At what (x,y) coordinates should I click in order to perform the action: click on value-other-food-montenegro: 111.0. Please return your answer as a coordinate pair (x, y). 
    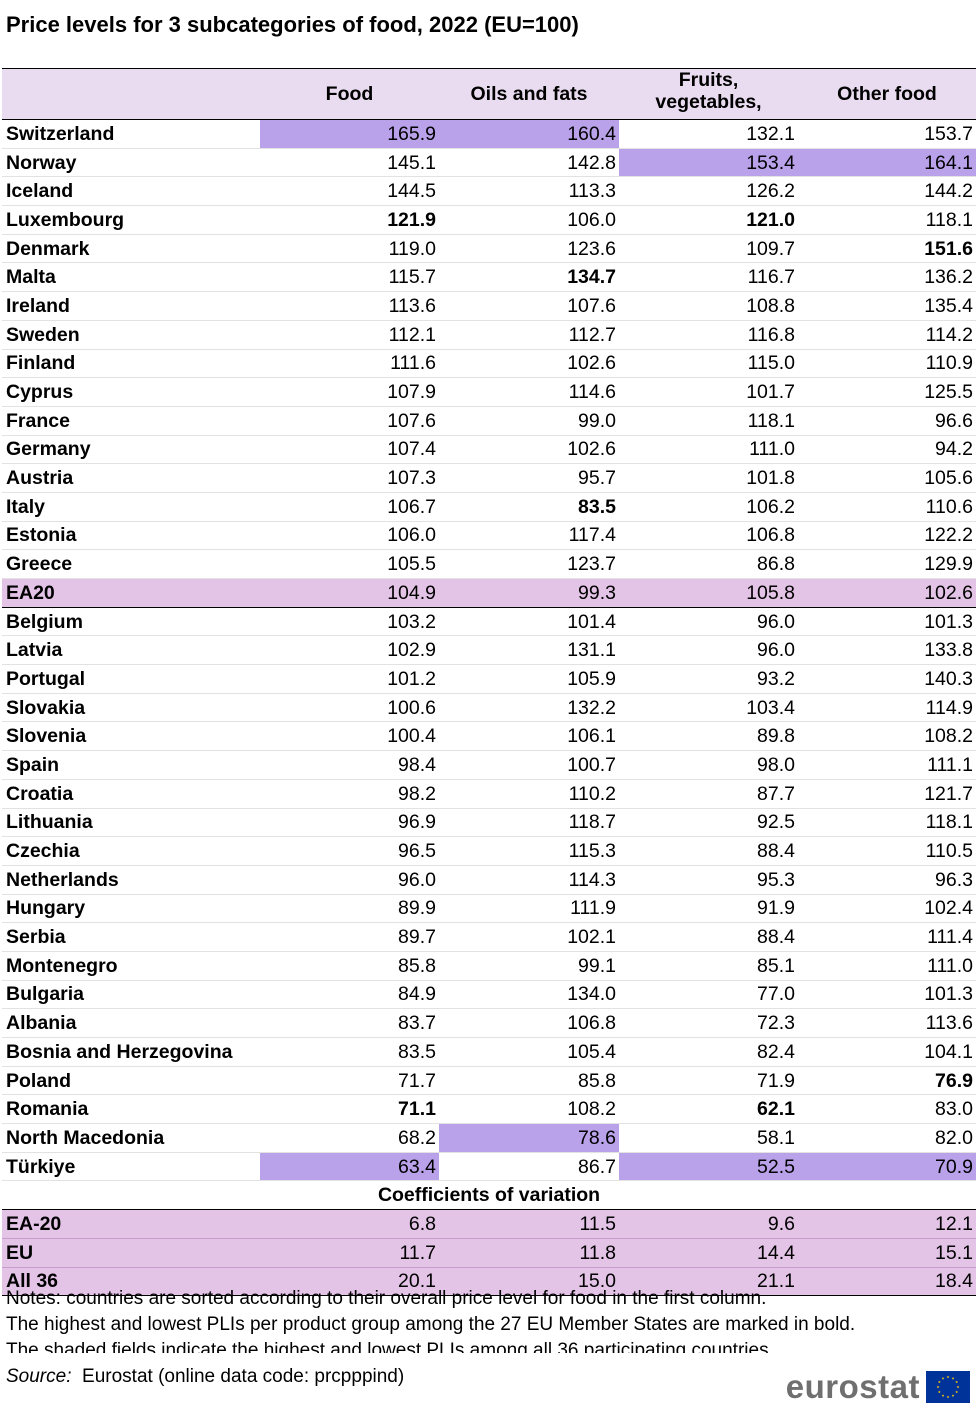
    Looking at the image, I should click on (887, 966).